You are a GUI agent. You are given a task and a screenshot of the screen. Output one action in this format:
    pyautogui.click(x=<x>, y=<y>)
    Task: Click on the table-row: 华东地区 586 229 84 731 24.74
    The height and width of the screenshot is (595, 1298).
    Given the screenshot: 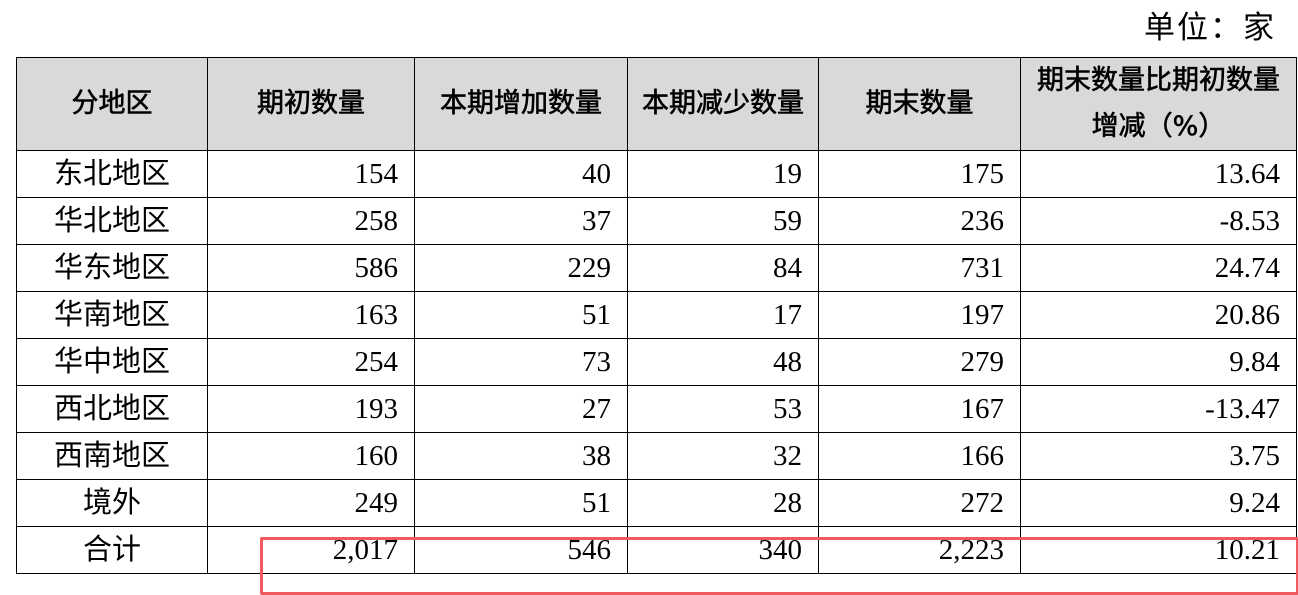 What is the action you would take?
    pyautogui.click(x=656, y=268)
    